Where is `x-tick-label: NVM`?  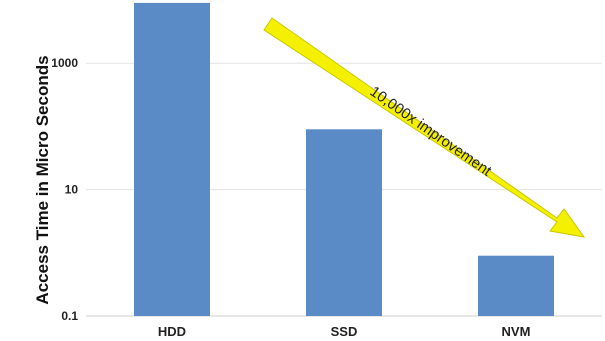
x-tick-label: NVM is located at coordinates (516, 331).